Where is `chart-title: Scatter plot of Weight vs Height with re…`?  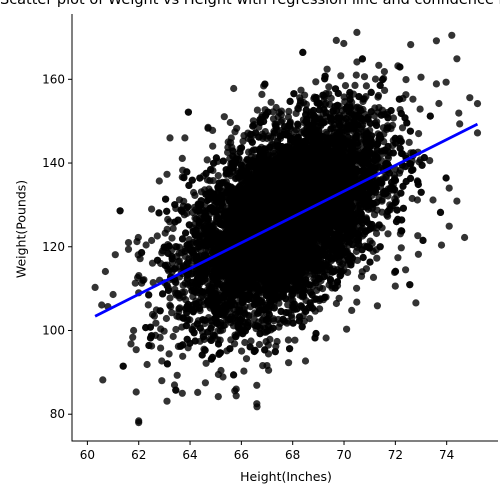
chart-title: Scatter plot of Weight vs Height with re… is located at coordinates (250, 4).